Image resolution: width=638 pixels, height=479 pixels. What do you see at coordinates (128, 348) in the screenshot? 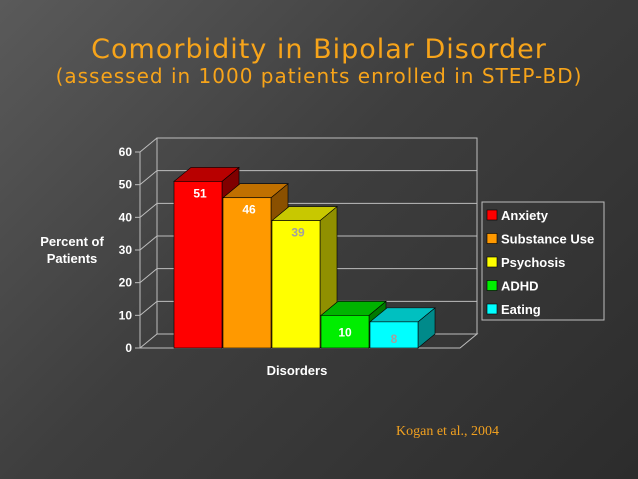
I see `y-tick-label: 0` at bounding box center [128, 348].